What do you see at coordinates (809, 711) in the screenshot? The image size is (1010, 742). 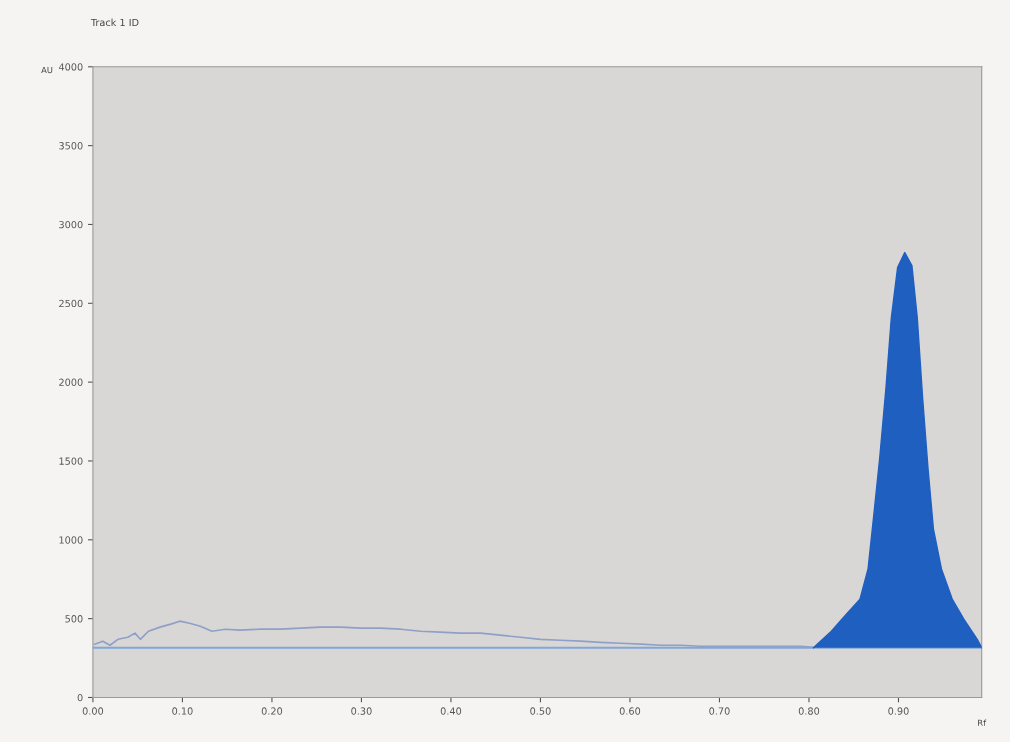 I see `x-tick-label: 0.80` at bounding box center [809, 711].